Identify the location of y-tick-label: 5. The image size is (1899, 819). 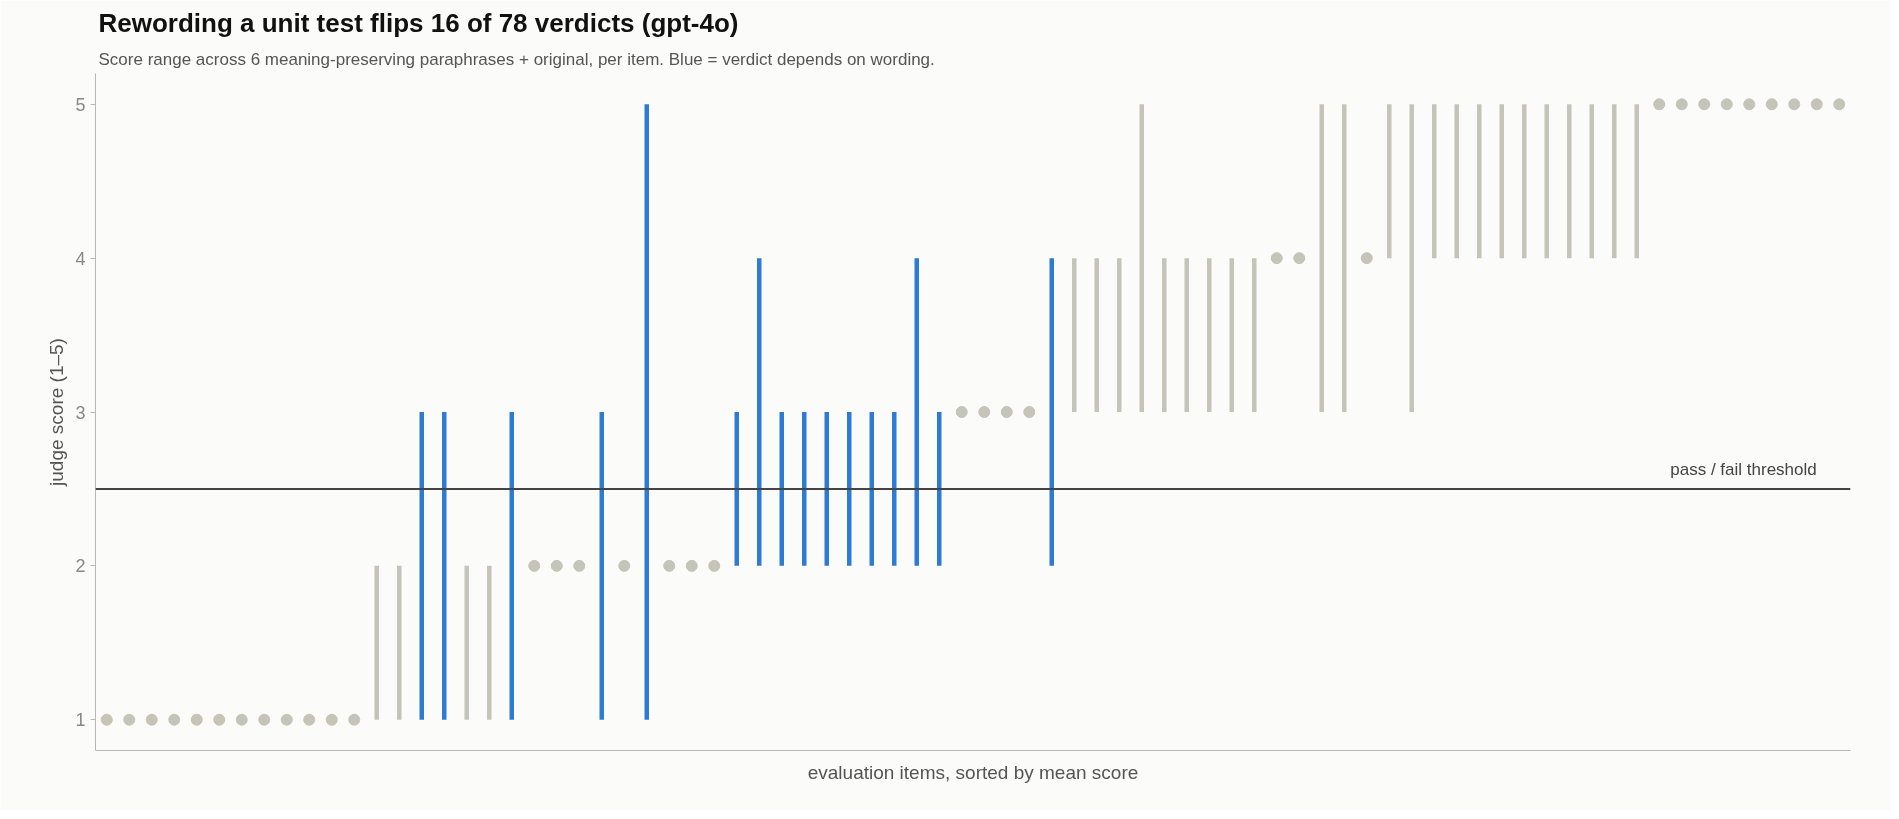
(80, 104).